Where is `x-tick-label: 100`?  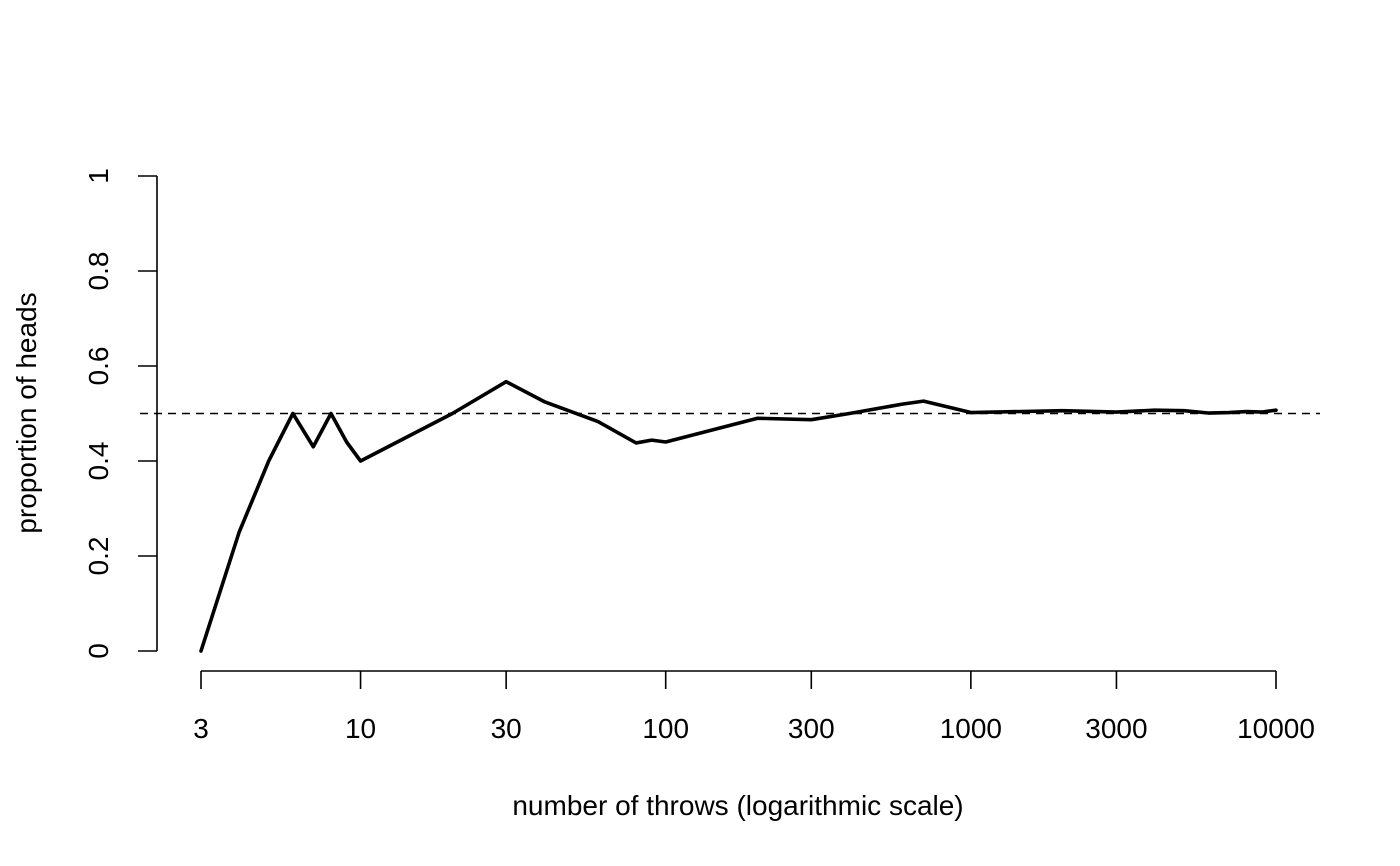
x-tick-label: 100 is located at coordinates (665, 728).